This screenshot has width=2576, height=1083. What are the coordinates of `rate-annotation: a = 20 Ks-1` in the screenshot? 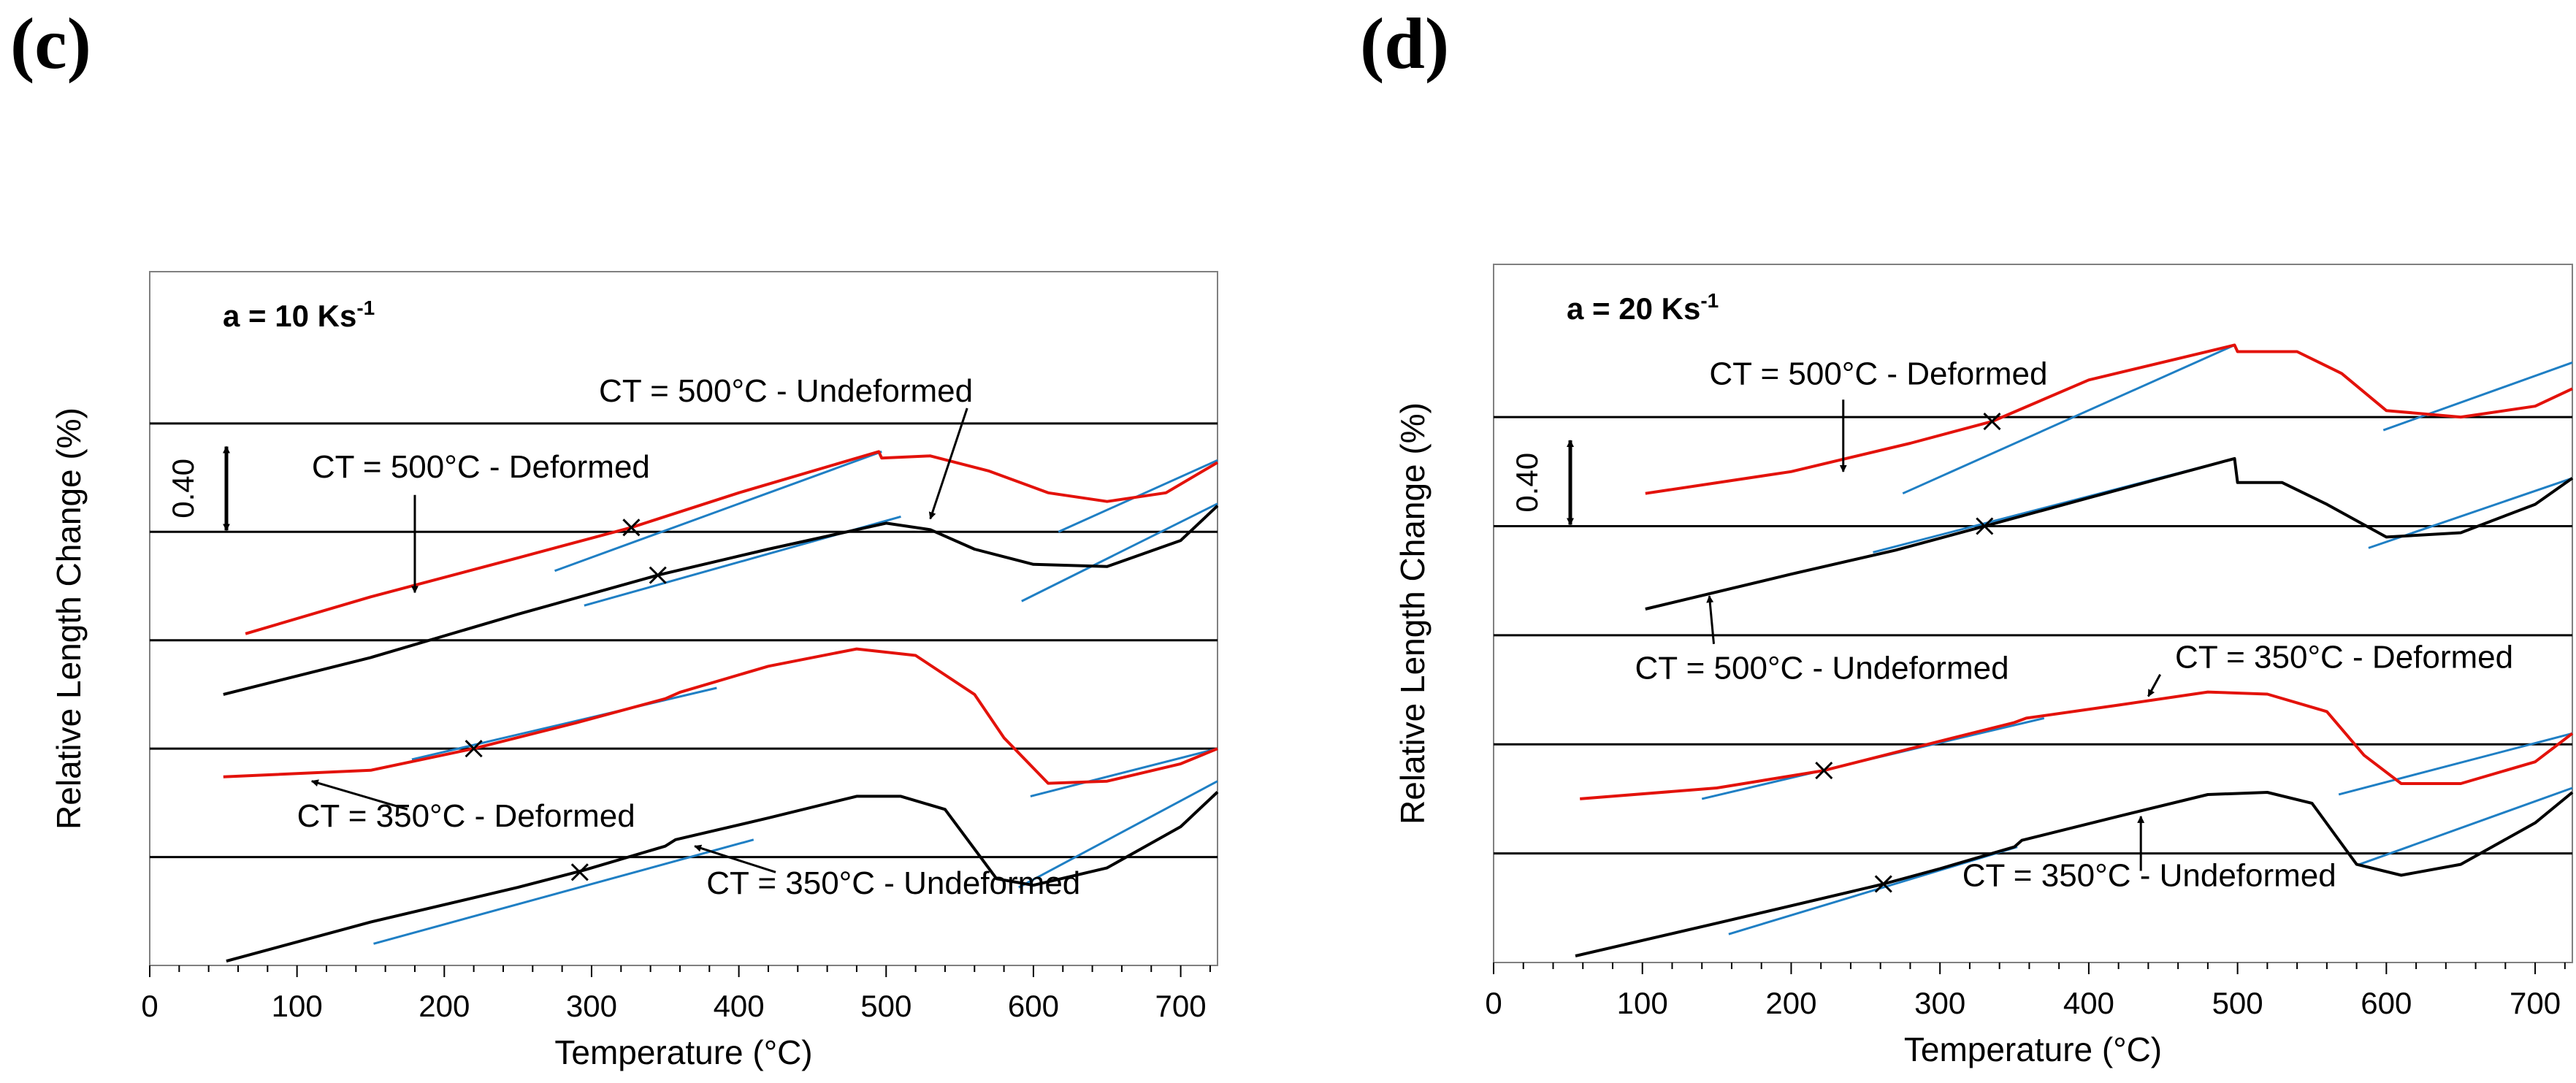 It's located at (1643, 307).